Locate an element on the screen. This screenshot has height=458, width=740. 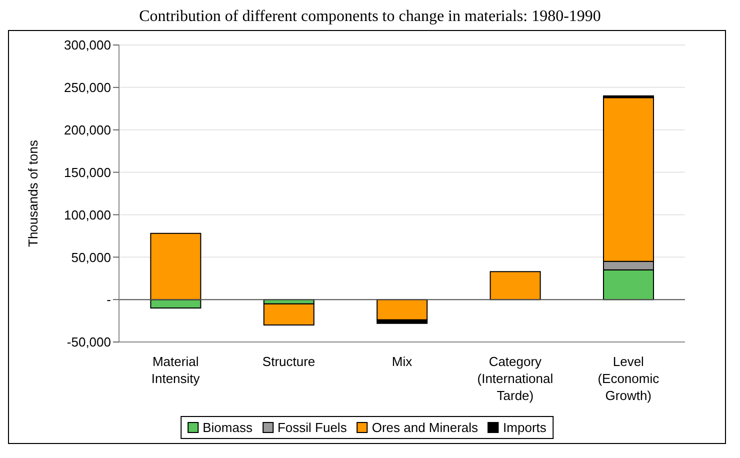
x-tick-label: Mix is located at coordinates (402, 361).